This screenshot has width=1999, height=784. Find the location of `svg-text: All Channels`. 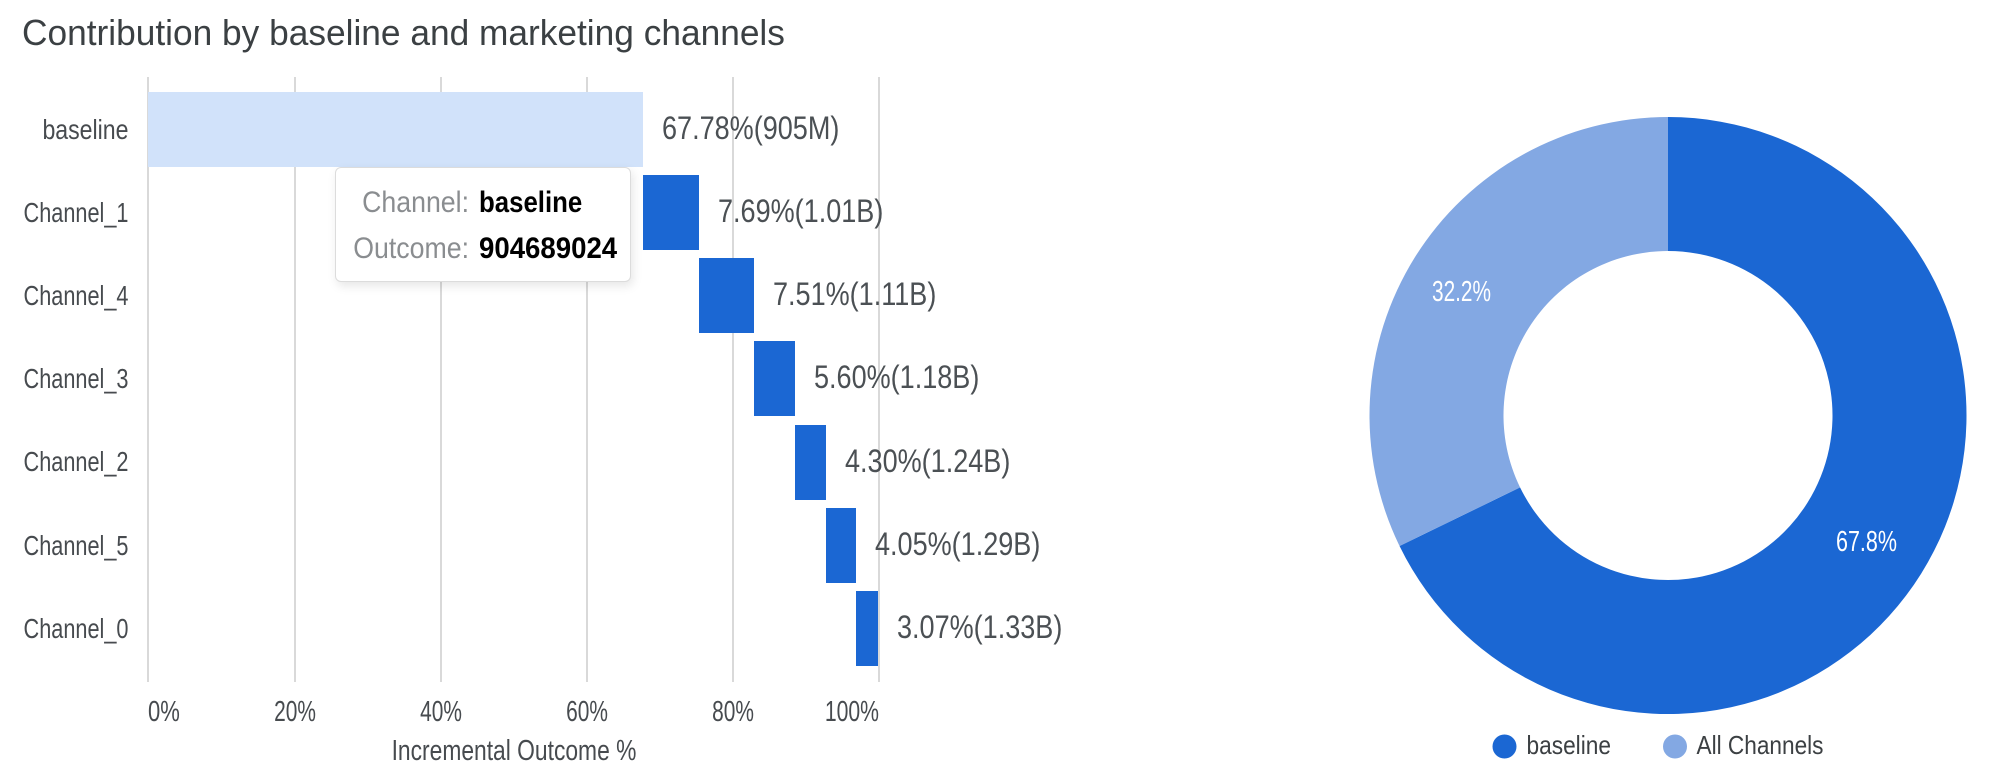

svg-text: All Channels is located at coordinates (1760, 745).